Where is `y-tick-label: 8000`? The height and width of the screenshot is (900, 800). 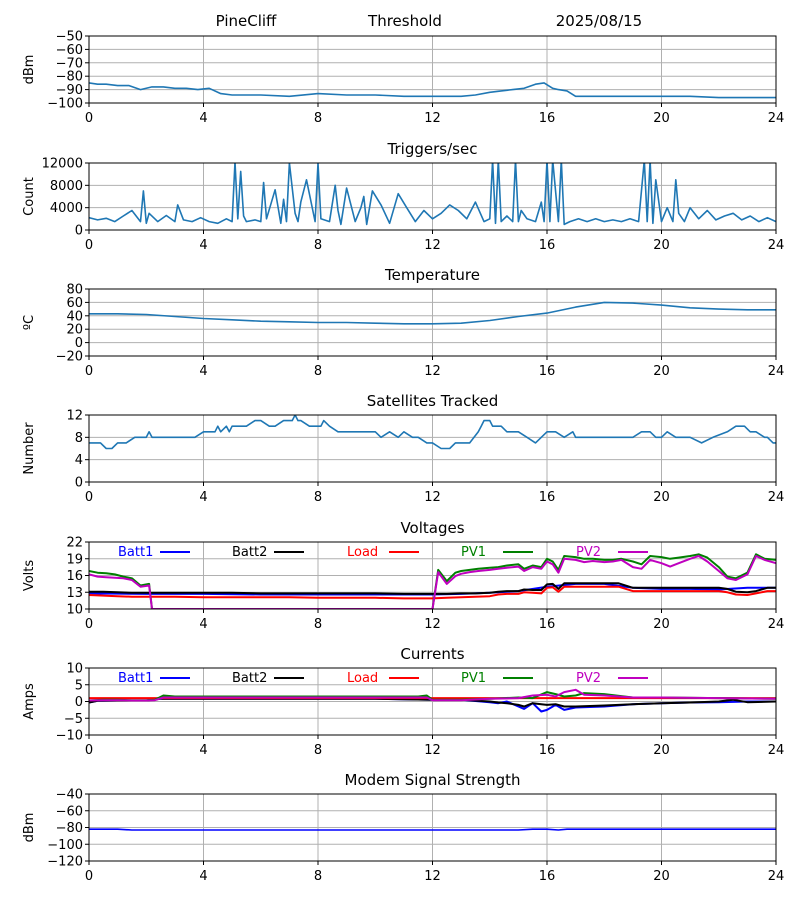 y-tick-label: 8000 is located at coordinates (66, 186).